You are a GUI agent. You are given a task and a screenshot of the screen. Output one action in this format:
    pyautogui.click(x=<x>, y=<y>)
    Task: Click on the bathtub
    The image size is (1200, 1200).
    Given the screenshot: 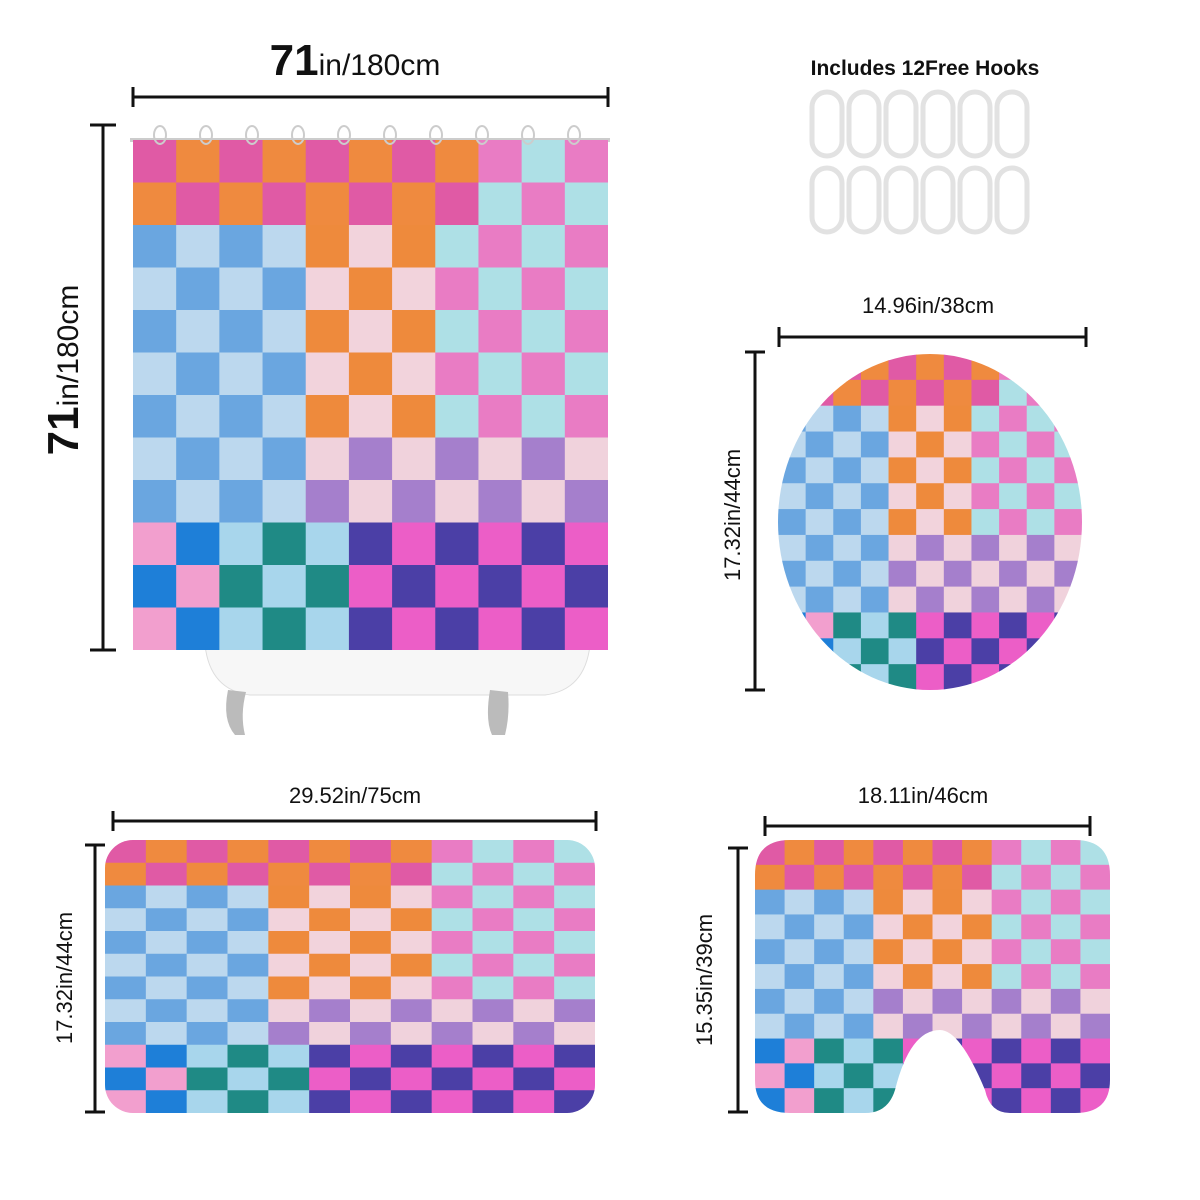 What is the action you would take?
    pyautogui.click(x=397, y=689)
    